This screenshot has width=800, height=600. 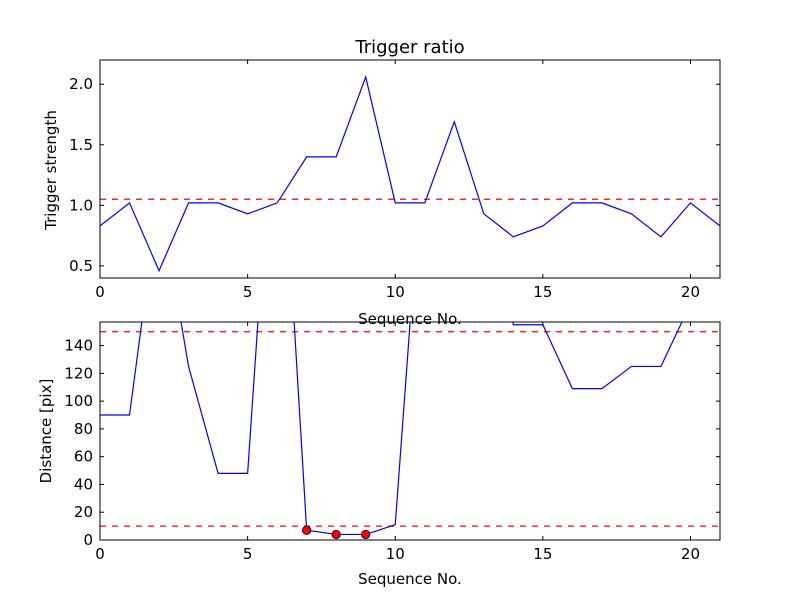 What do you see at coordinates (46, 431) in the screenshot?
I see `y-axis-label: Distance [pix]` at bounding box center [46, 431].